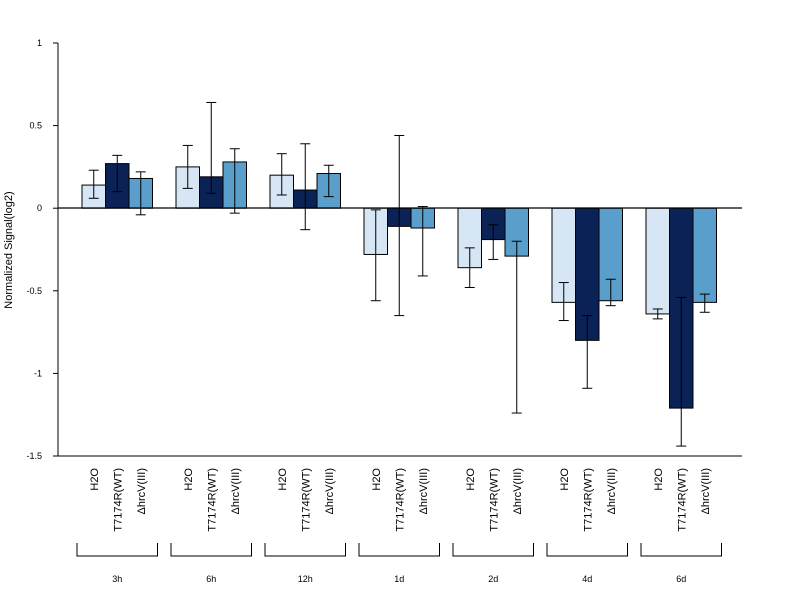 This screenshot has height=600, width=800. What do you see at coordinates (42, 249) in the screenshot?
I see `y-axis: 1 0.5 0 -0.5 -1 -1.5` at bounding box center [42, 249].